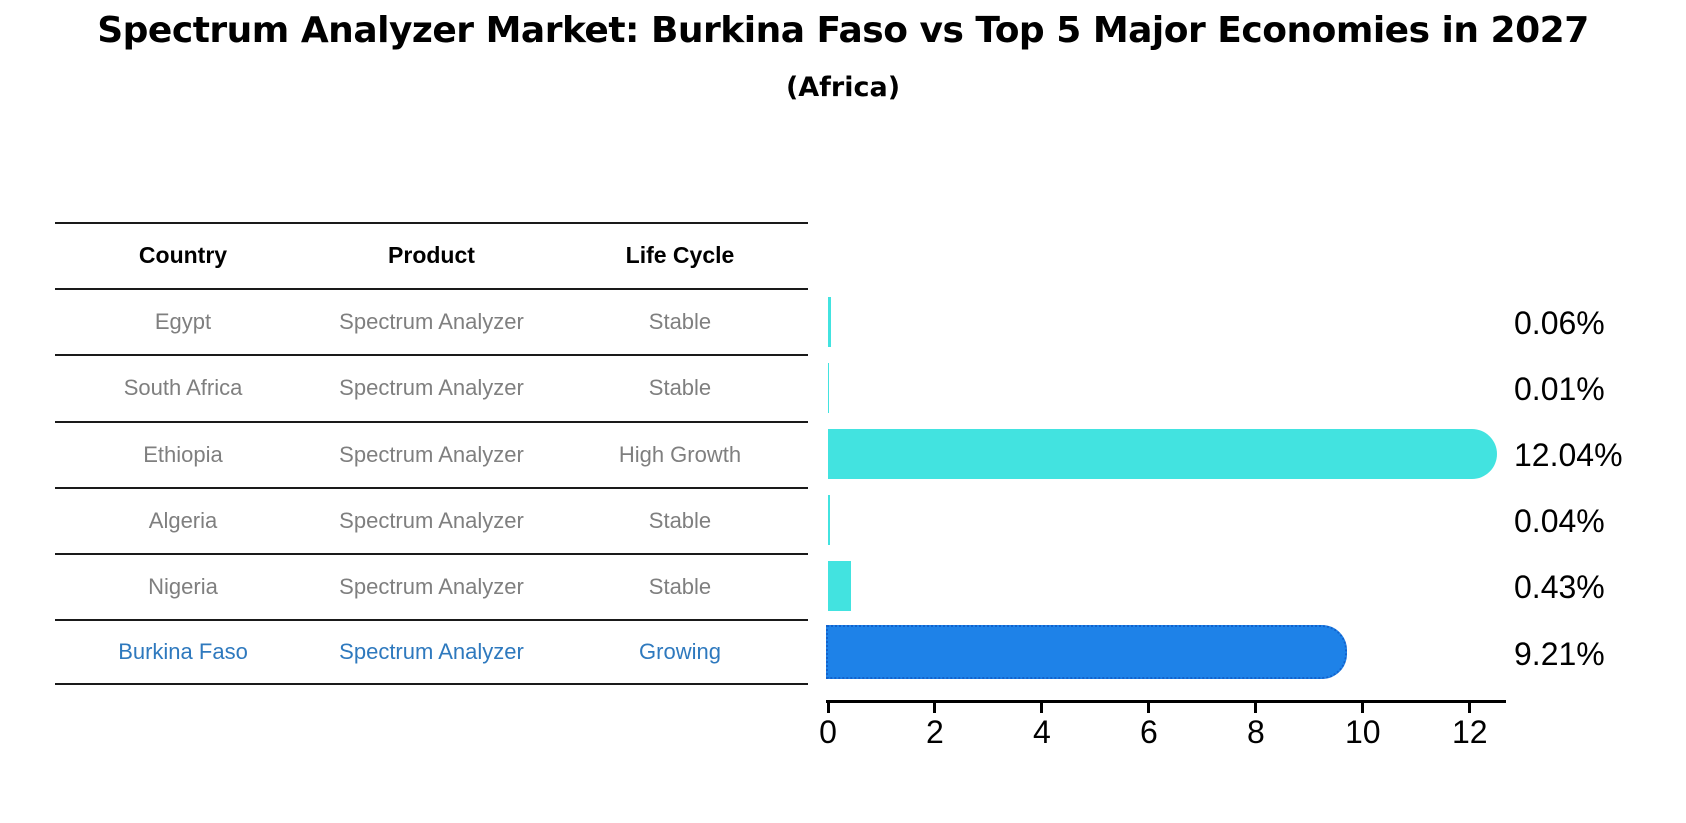 This screenshot has width=1686, height=823. What do you see at coordinates (183, 322) in the screenshot?
I see `table-cell-country: Egypt` at bounding box center [183, 322].